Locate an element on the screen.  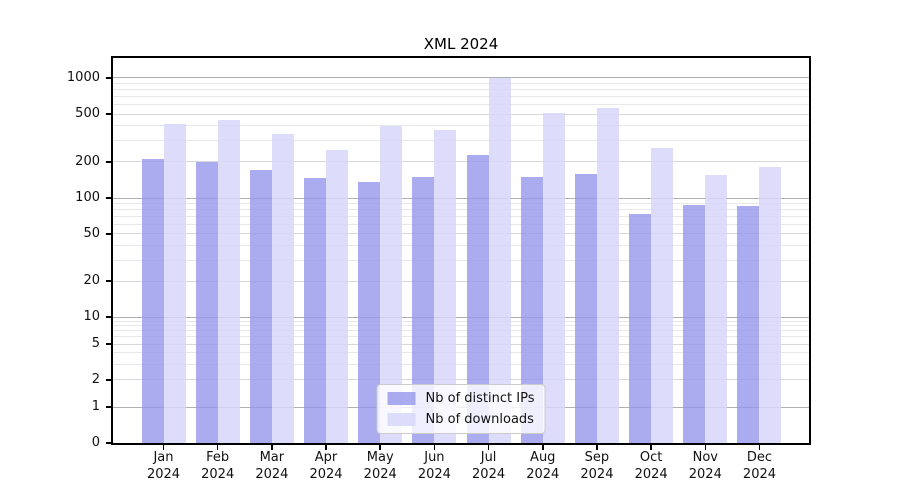
legend-item: Nb of downloads is located at coordinates (461, 419).